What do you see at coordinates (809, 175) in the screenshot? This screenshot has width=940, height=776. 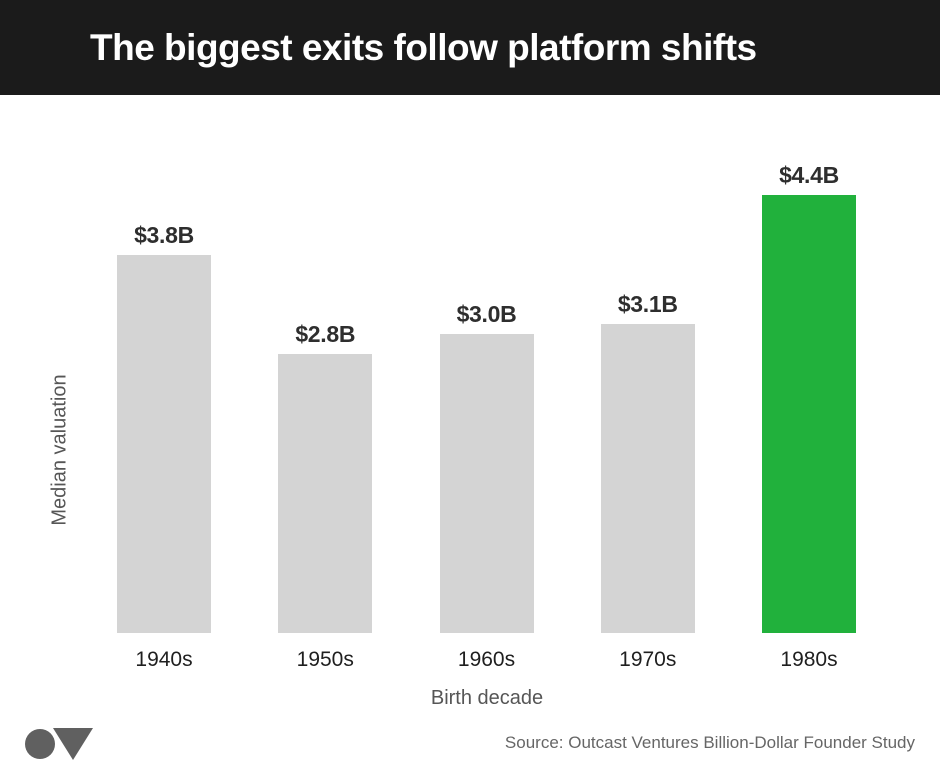 I see `bar-value-label: $4.4B` at bounding box center [809, 175].